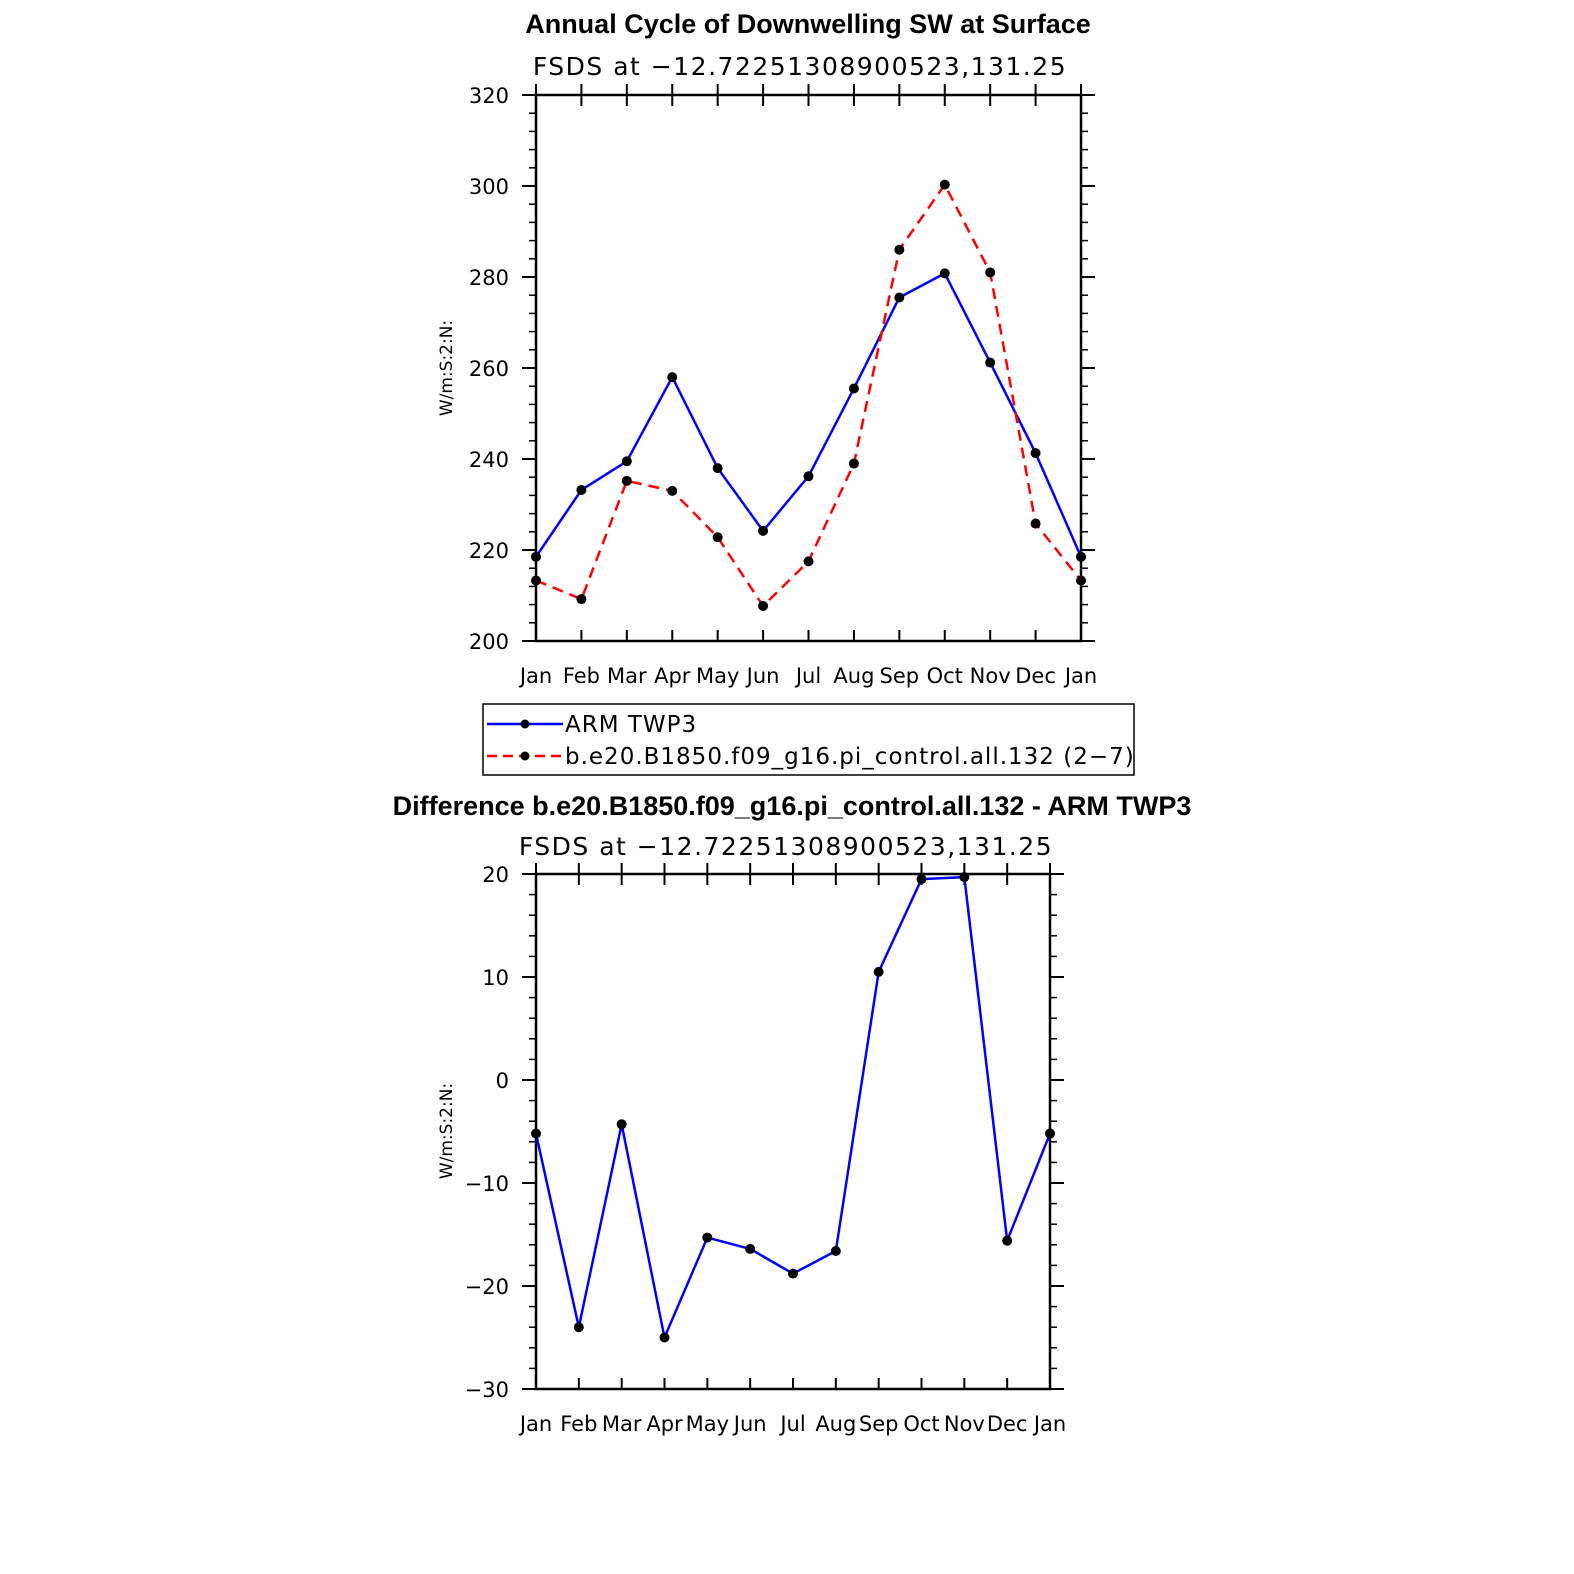 This screenshot has height=1574, width=1574. What do you see at coordinates (879, 1424) in the screenshot?
I see `bottom-chart-x-tick-label: Sep` at bounding box center [879, 1424].